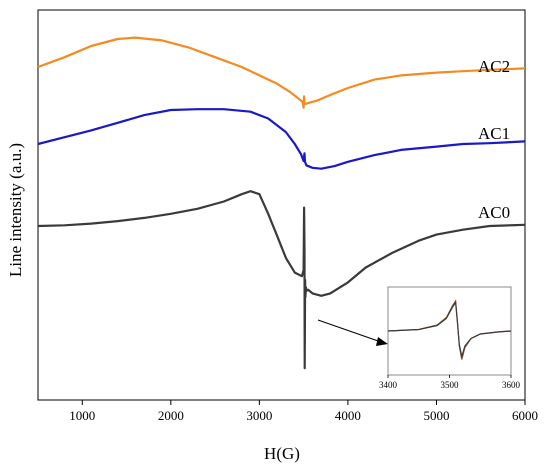 The height and width of the screenshot is (471, 550). What do you see at coordinates (348, 415) in the screenshot?
I see `x-tick-label: 4000` at bounding box center [348, 415].